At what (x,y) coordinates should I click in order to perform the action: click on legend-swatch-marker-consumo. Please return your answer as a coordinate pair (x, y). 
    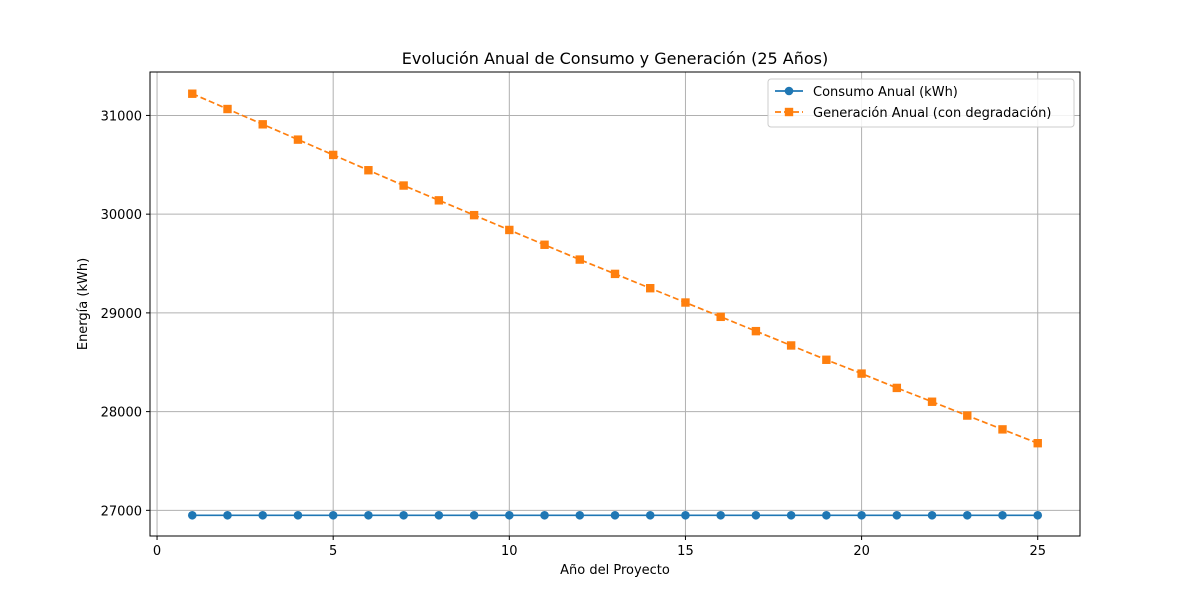
    Looking at the image, I should click on (789, 91).